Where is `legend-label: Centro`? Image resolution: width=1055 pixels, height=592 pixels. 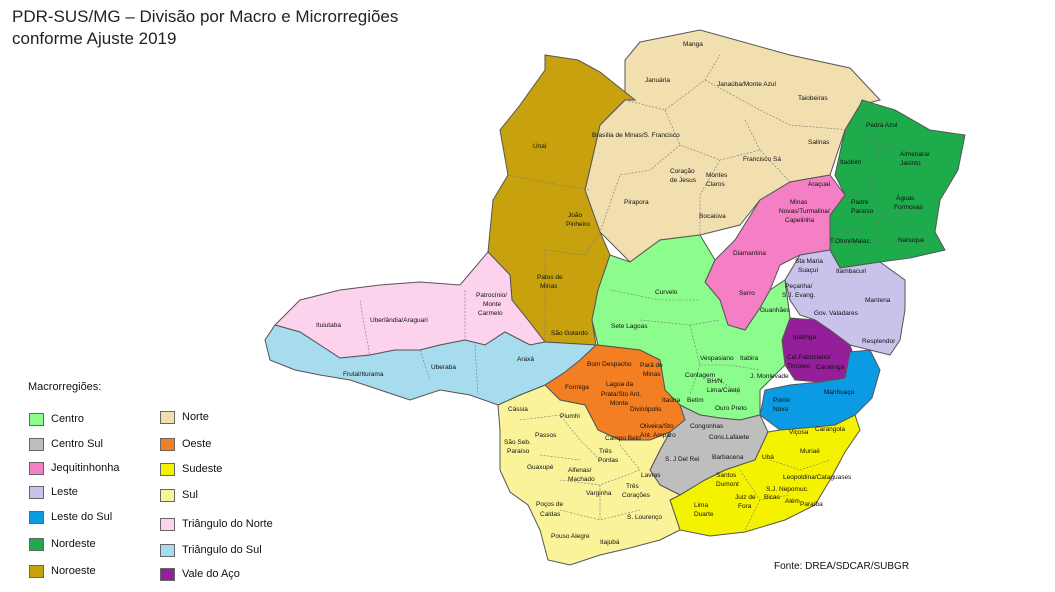
legend-label: Centro is located at coordinates (68, 419).